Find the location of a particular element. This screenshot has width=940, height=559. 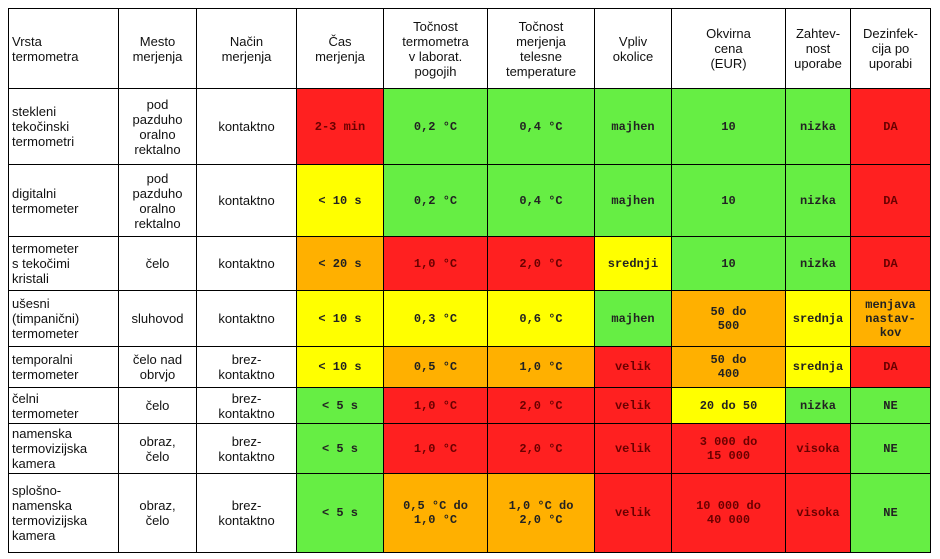

rating-cell: menjava nastav- kov is located at coordinates (890, 318).